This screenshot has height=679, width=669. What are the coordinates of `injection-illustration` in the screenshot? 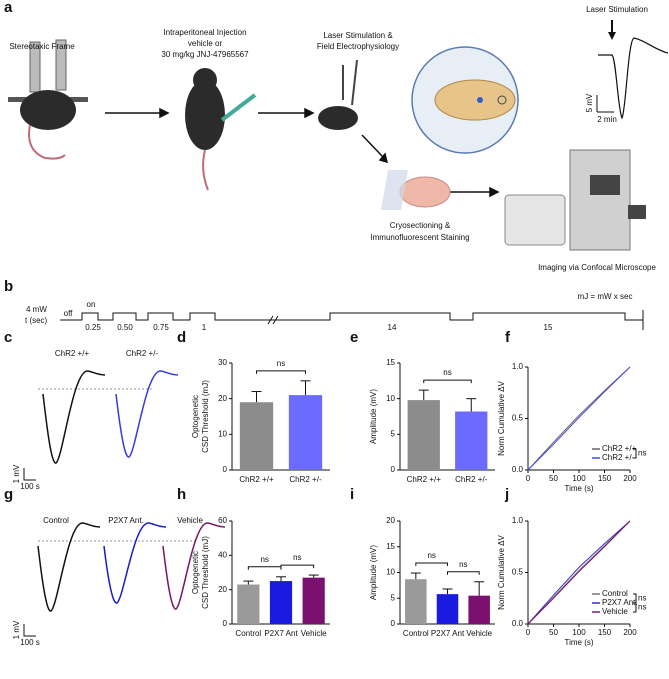 It's located at (221, 129).